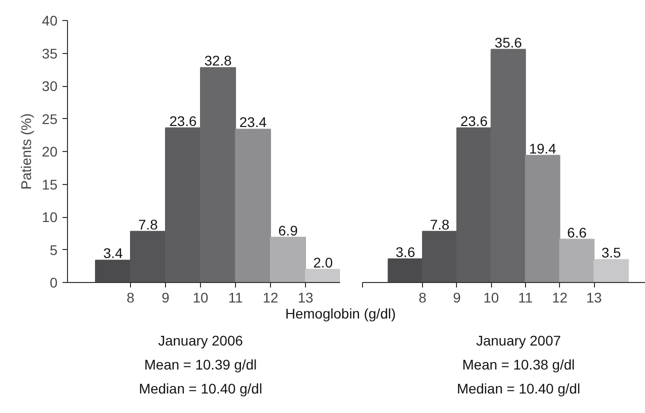 This screenshot has height=413, width=645. Describe the element at coordinates (200, 364) in the screenshot. I see `text: Mean = 10.39 g/dl` at that location.